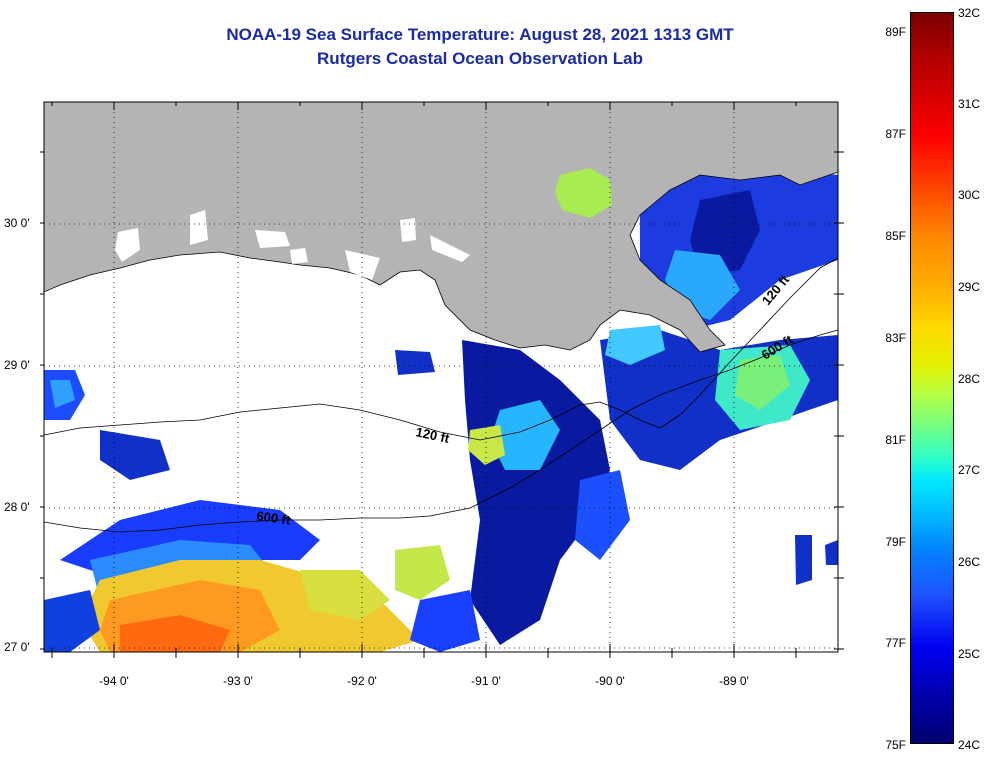 This screenshot has height=761, width=992. I want to click on colorbar-label-77f: 77F, so click(895, 643).